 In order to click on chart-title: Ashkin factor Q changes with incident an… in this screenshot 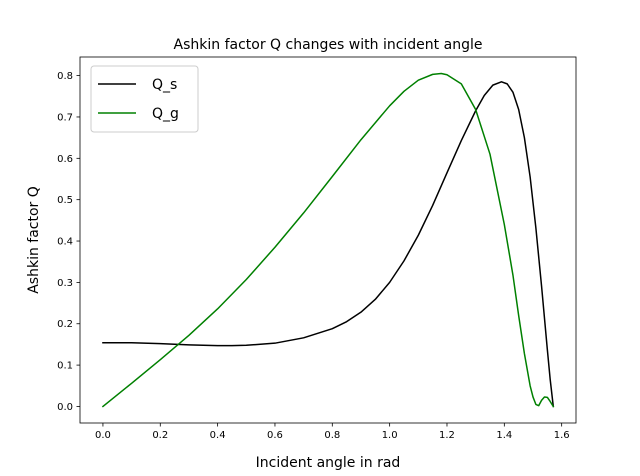, I will do `click(328, 45)`.